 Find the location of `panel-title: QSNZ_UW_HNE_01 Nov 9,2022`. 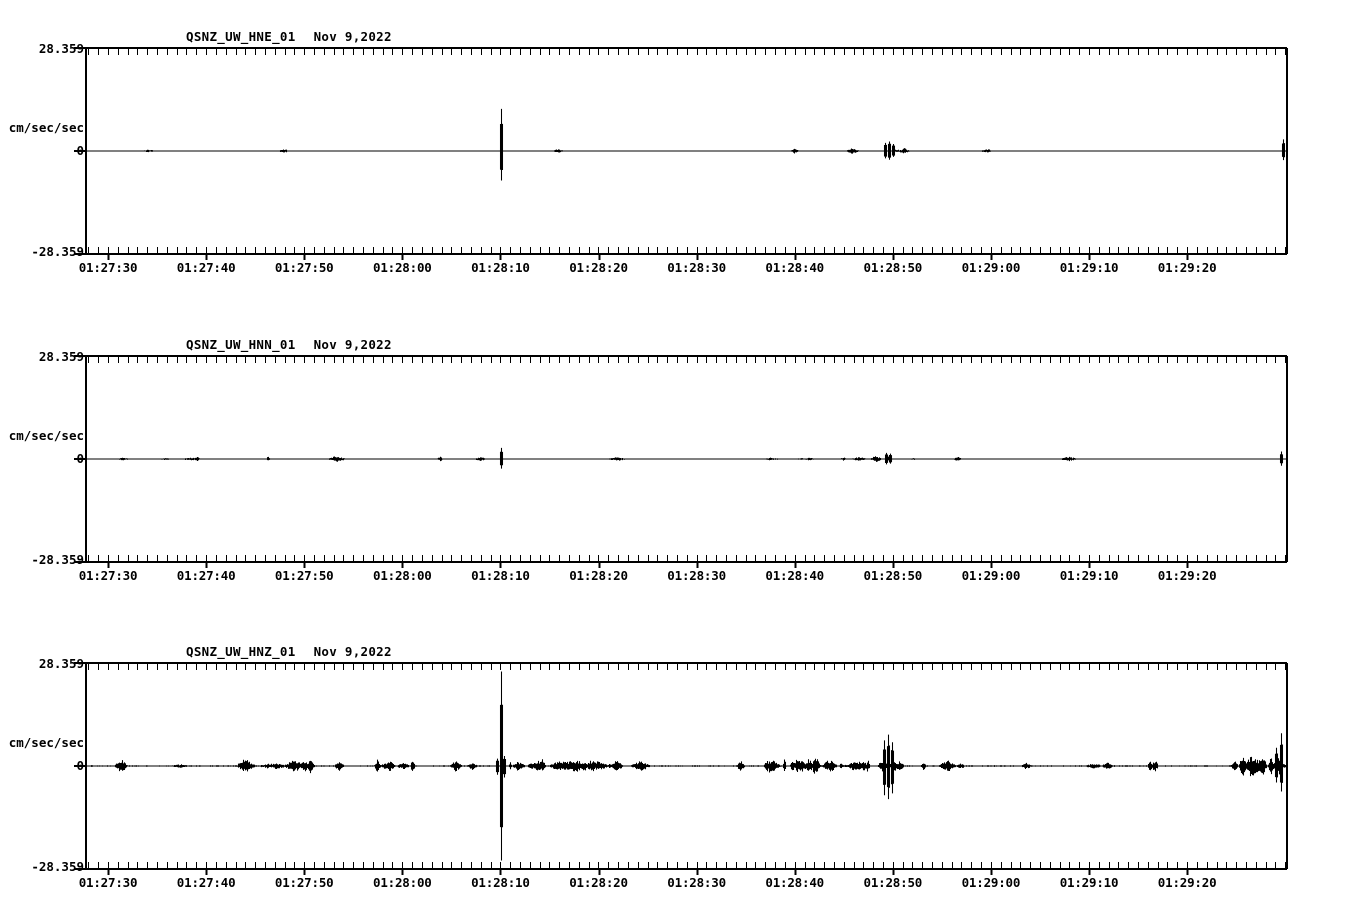

panel-title: QSNZ_UW_HNE_01 Nov 9,2022 is located at coordinates (289, 37).